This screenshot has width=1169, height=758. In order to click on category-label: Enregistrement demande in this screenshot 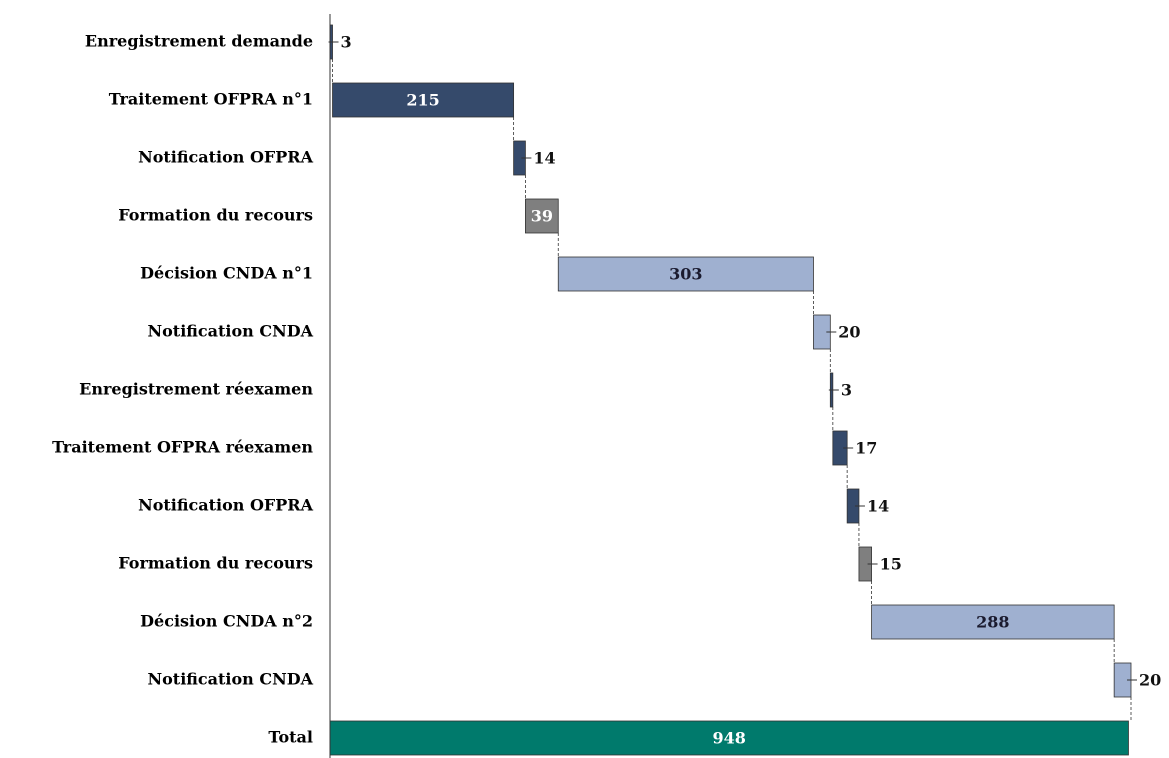, I will do `click(199, 41)`.